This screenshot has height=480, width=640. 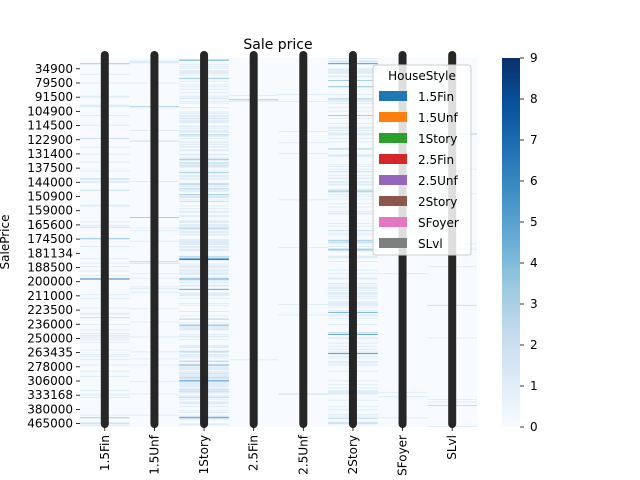 What do you see at coordinates (54, 69) in the screenshot?
I see `y-tick-label: 34900` at bounding box center [54, 69].